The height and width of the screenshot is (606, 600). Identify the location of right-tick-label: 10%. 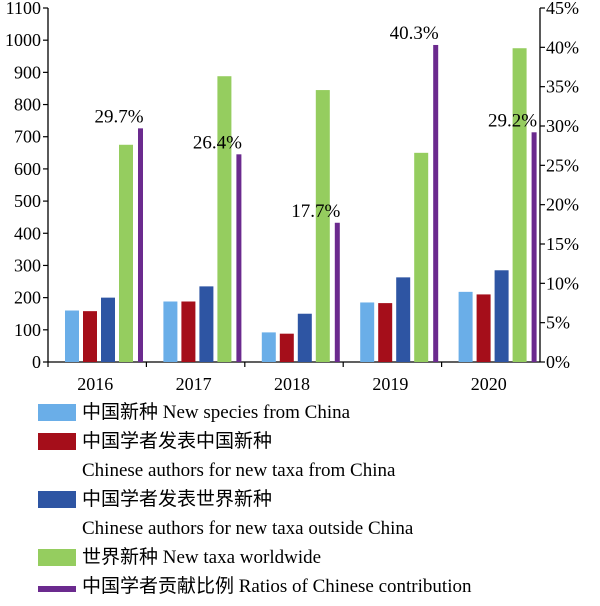
(562, 283).